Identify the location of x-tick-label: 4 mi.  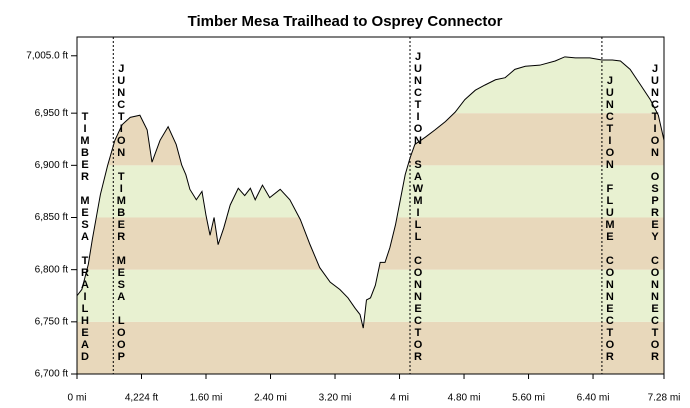
(399, 398).